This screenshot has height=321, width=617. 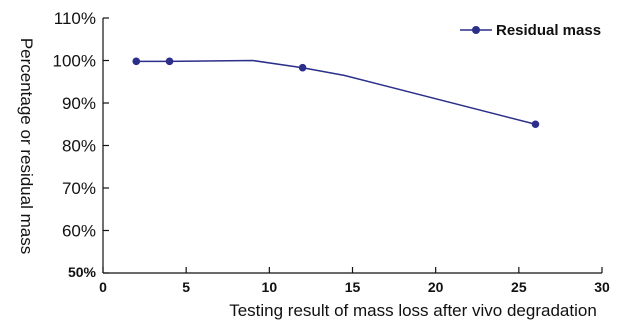 What do you see at coordinates (75, 18) in the screenshot?
I see `y-tick-label: 110%` at bounding box center [75, 18].